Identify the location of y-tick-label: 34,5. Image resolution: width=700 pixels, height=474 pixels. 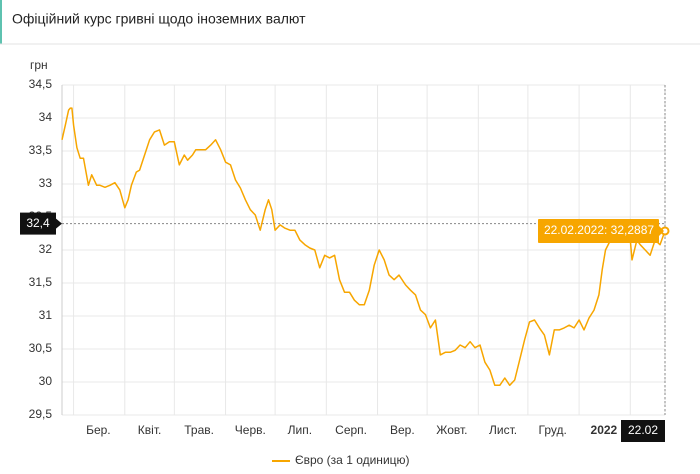
(41, 84).